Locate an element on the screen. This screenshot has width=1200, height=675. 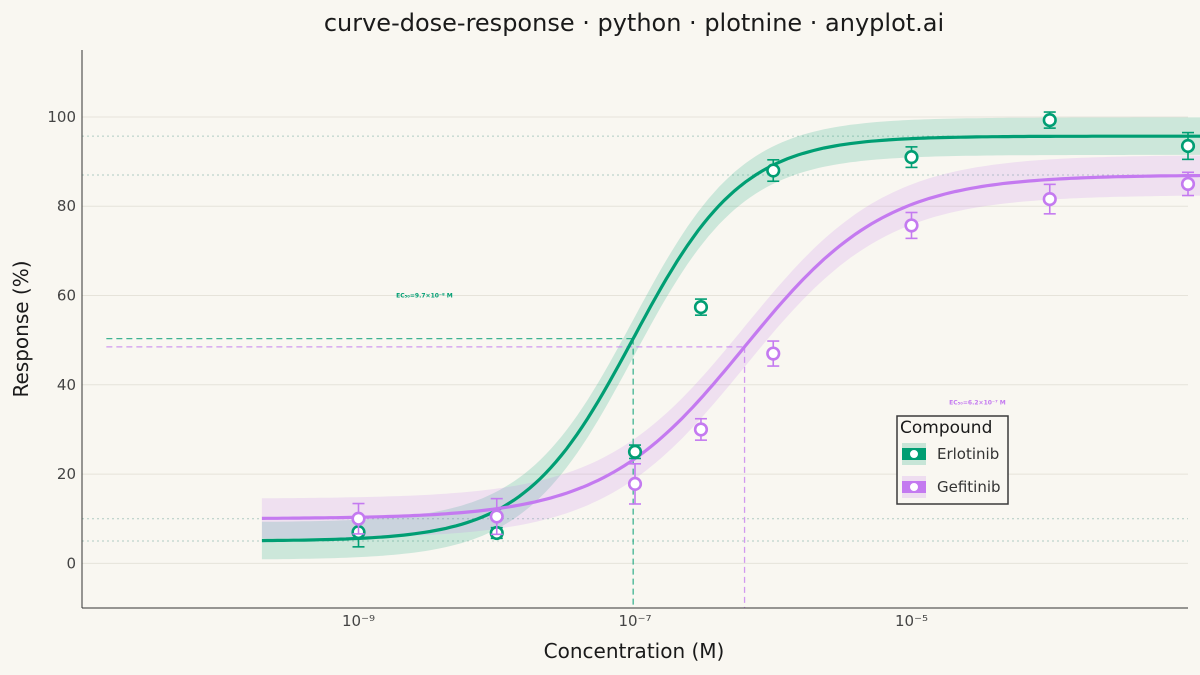
x-tick-label: 10⁻⁵ is located at coordinates (911, 621).